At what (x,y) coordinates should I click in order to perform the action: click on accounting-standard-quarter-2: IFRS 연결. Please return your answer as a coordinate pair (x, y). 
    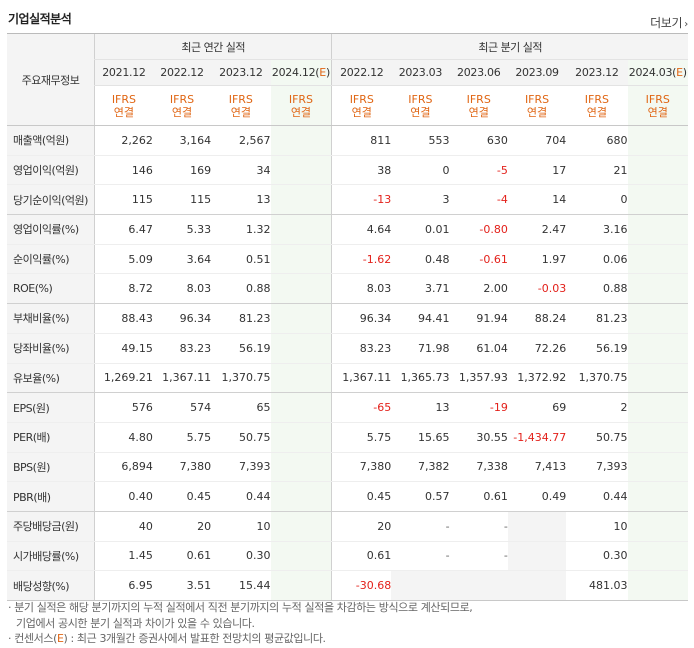
    Looking at the image, I should click on (478, 105).